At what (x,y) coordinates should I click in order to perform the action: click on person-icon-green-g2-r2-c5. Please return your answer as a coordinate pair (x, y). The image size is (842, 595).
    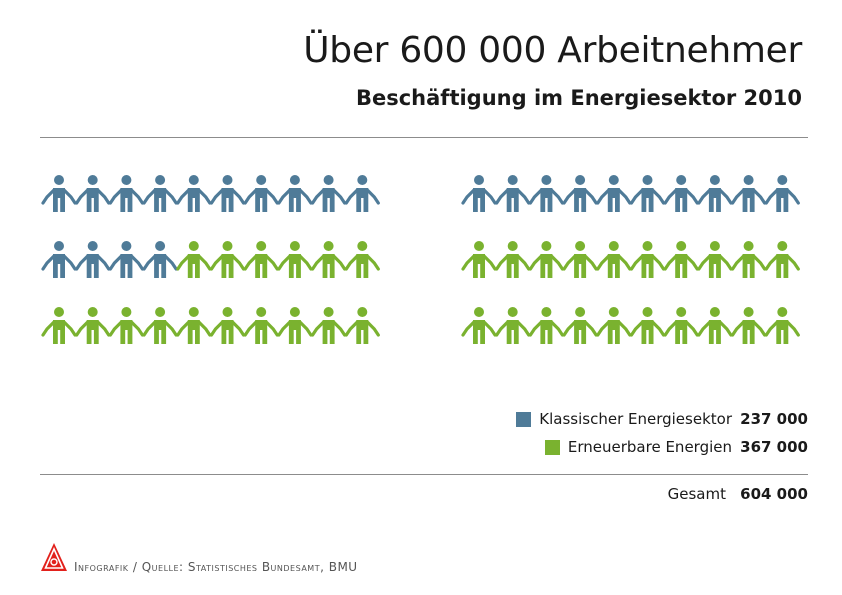
    Looking at the image, I should click on (614, 259).